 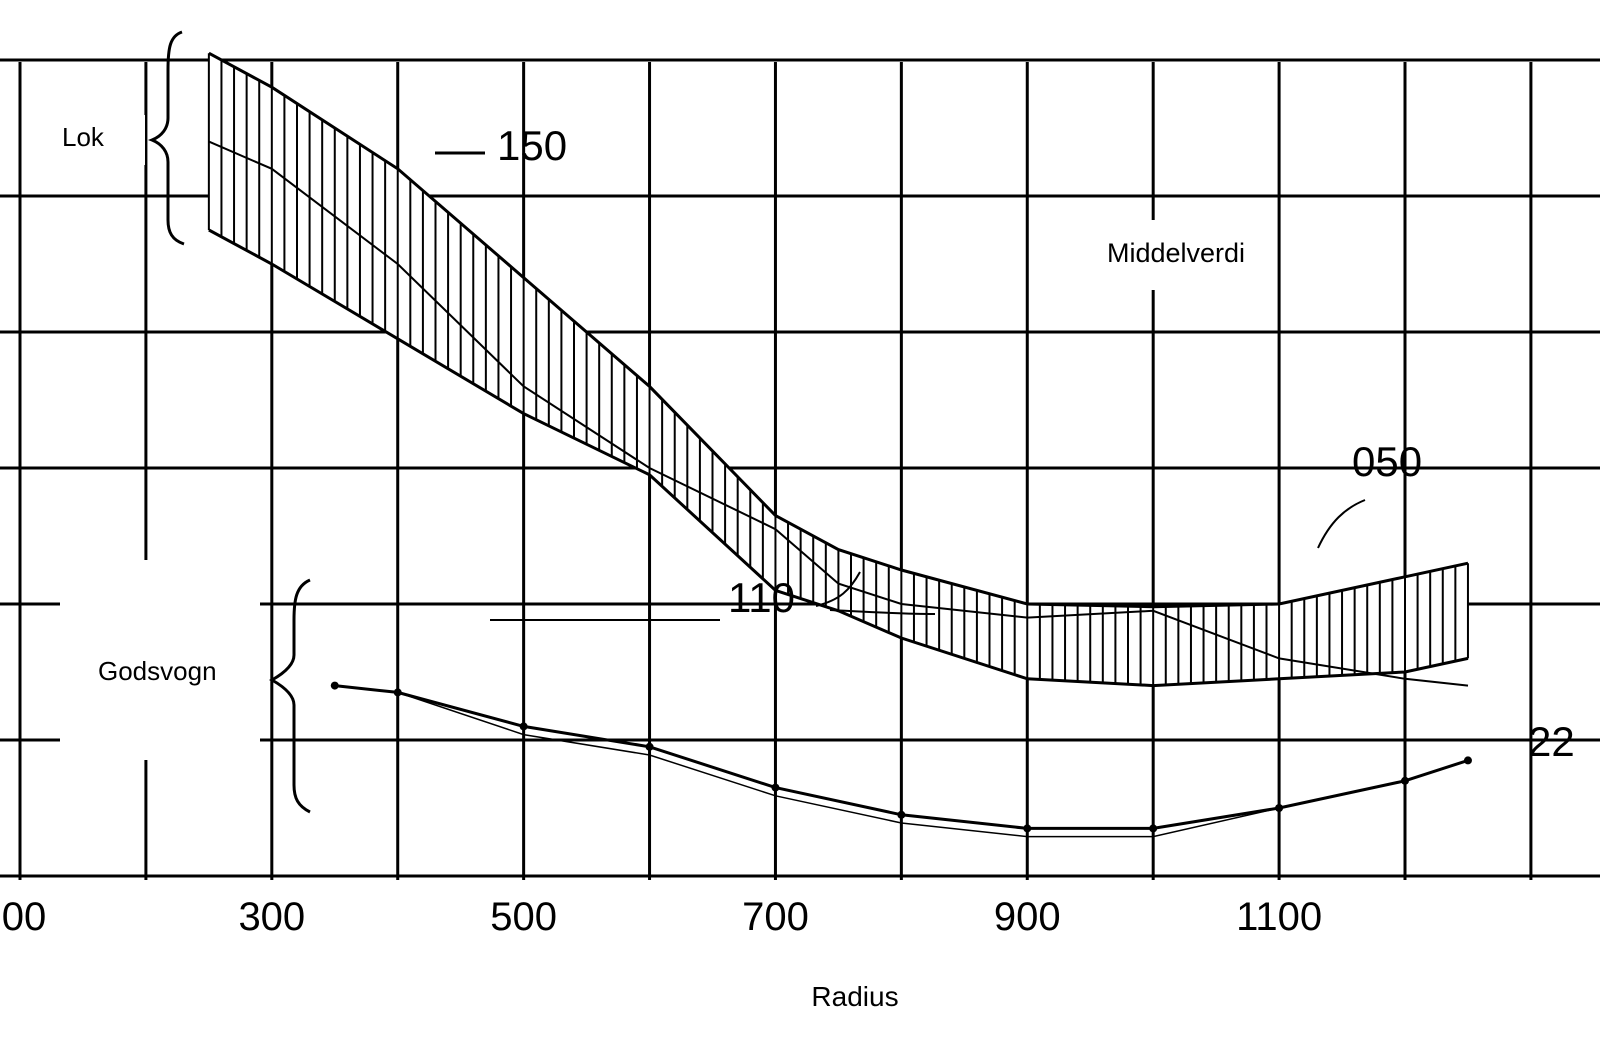 I want to click on lok-label: Lok, so click(x=83, y=137).